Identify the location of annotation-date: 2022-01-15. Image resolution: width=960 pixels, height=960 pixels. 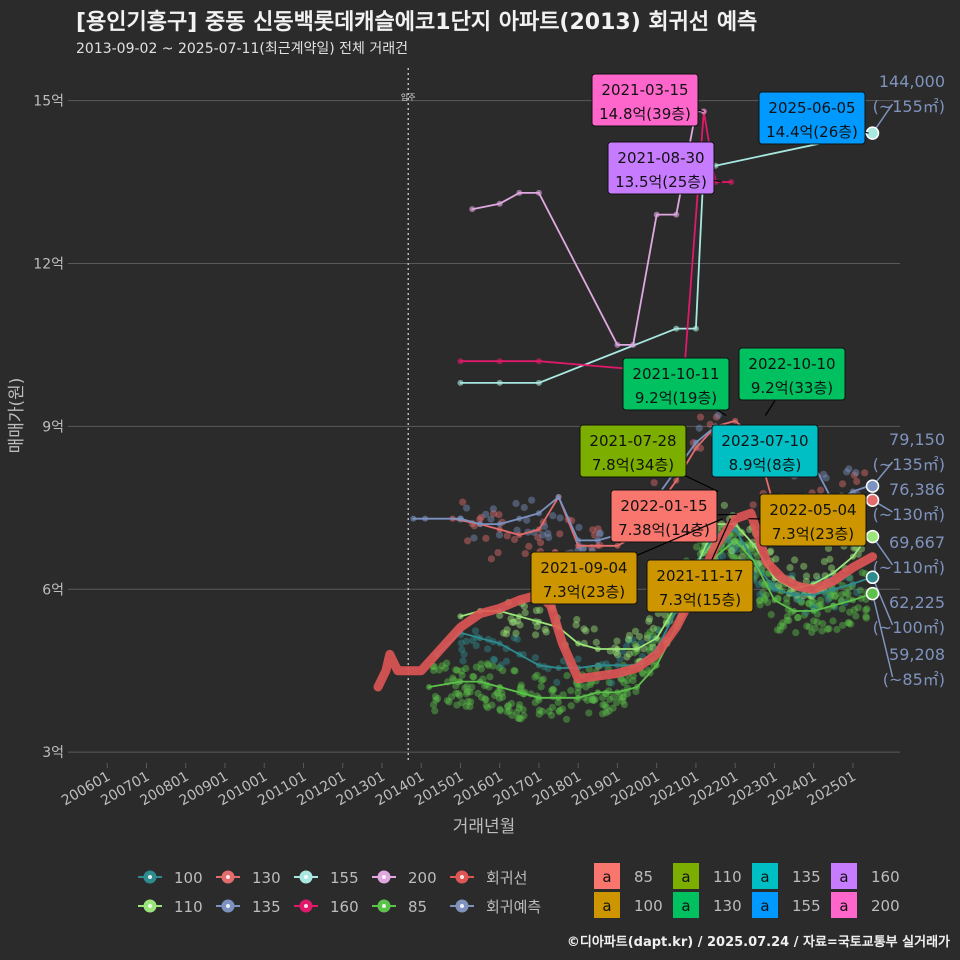
(663, 506).